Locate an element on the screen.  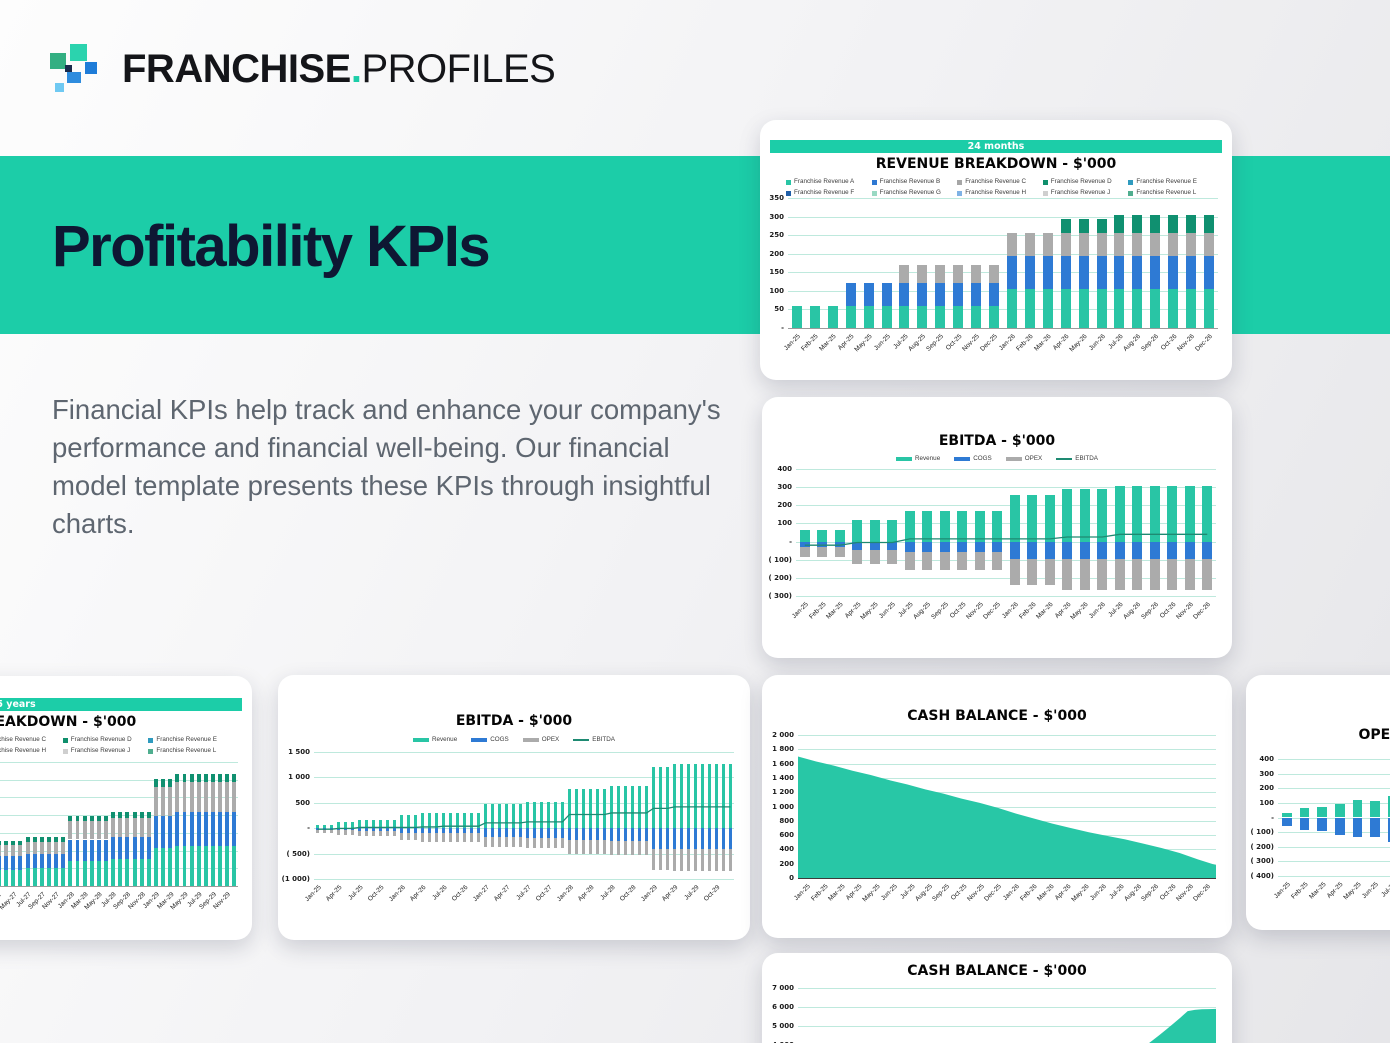
chart-plot: 400 300 200 100-( 100)( 200)( 300) is located at coordinates (992, 532).